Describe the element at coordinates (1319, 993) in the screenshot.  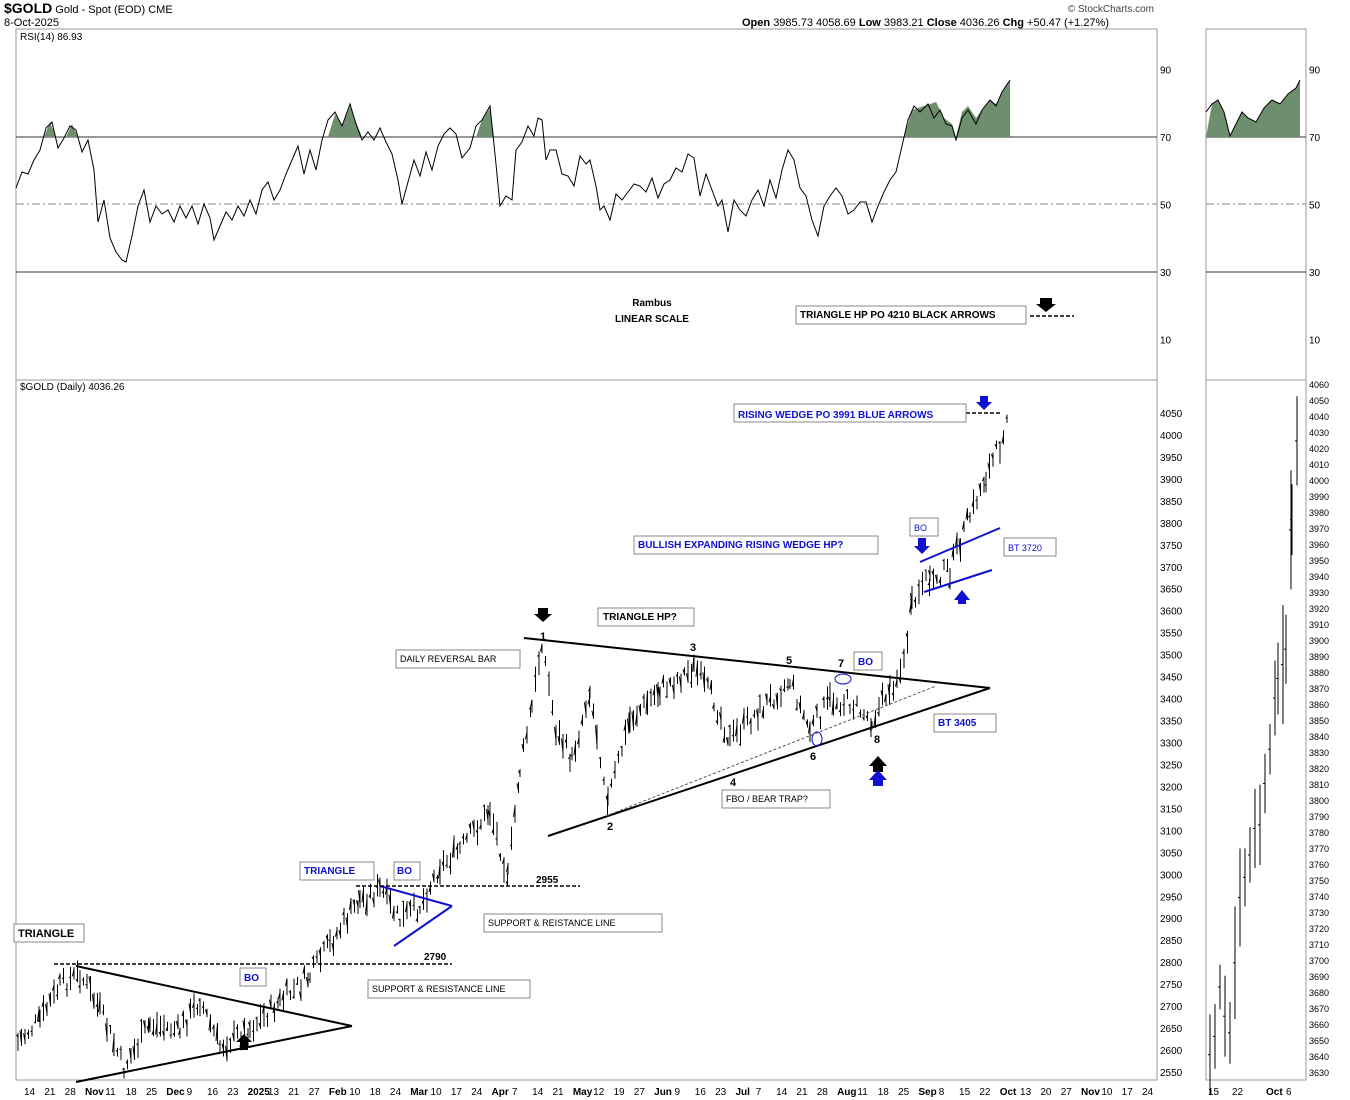
I see `inset-price-tick-label: 3680` at that location.